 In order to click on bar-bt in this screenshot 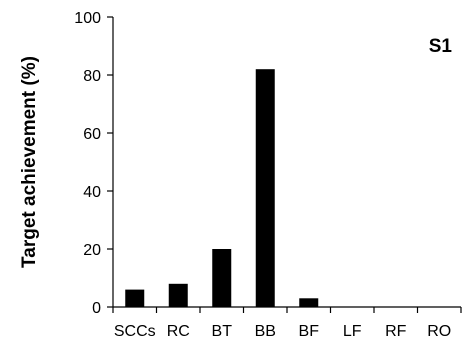, I will do `click(222, 278)`.